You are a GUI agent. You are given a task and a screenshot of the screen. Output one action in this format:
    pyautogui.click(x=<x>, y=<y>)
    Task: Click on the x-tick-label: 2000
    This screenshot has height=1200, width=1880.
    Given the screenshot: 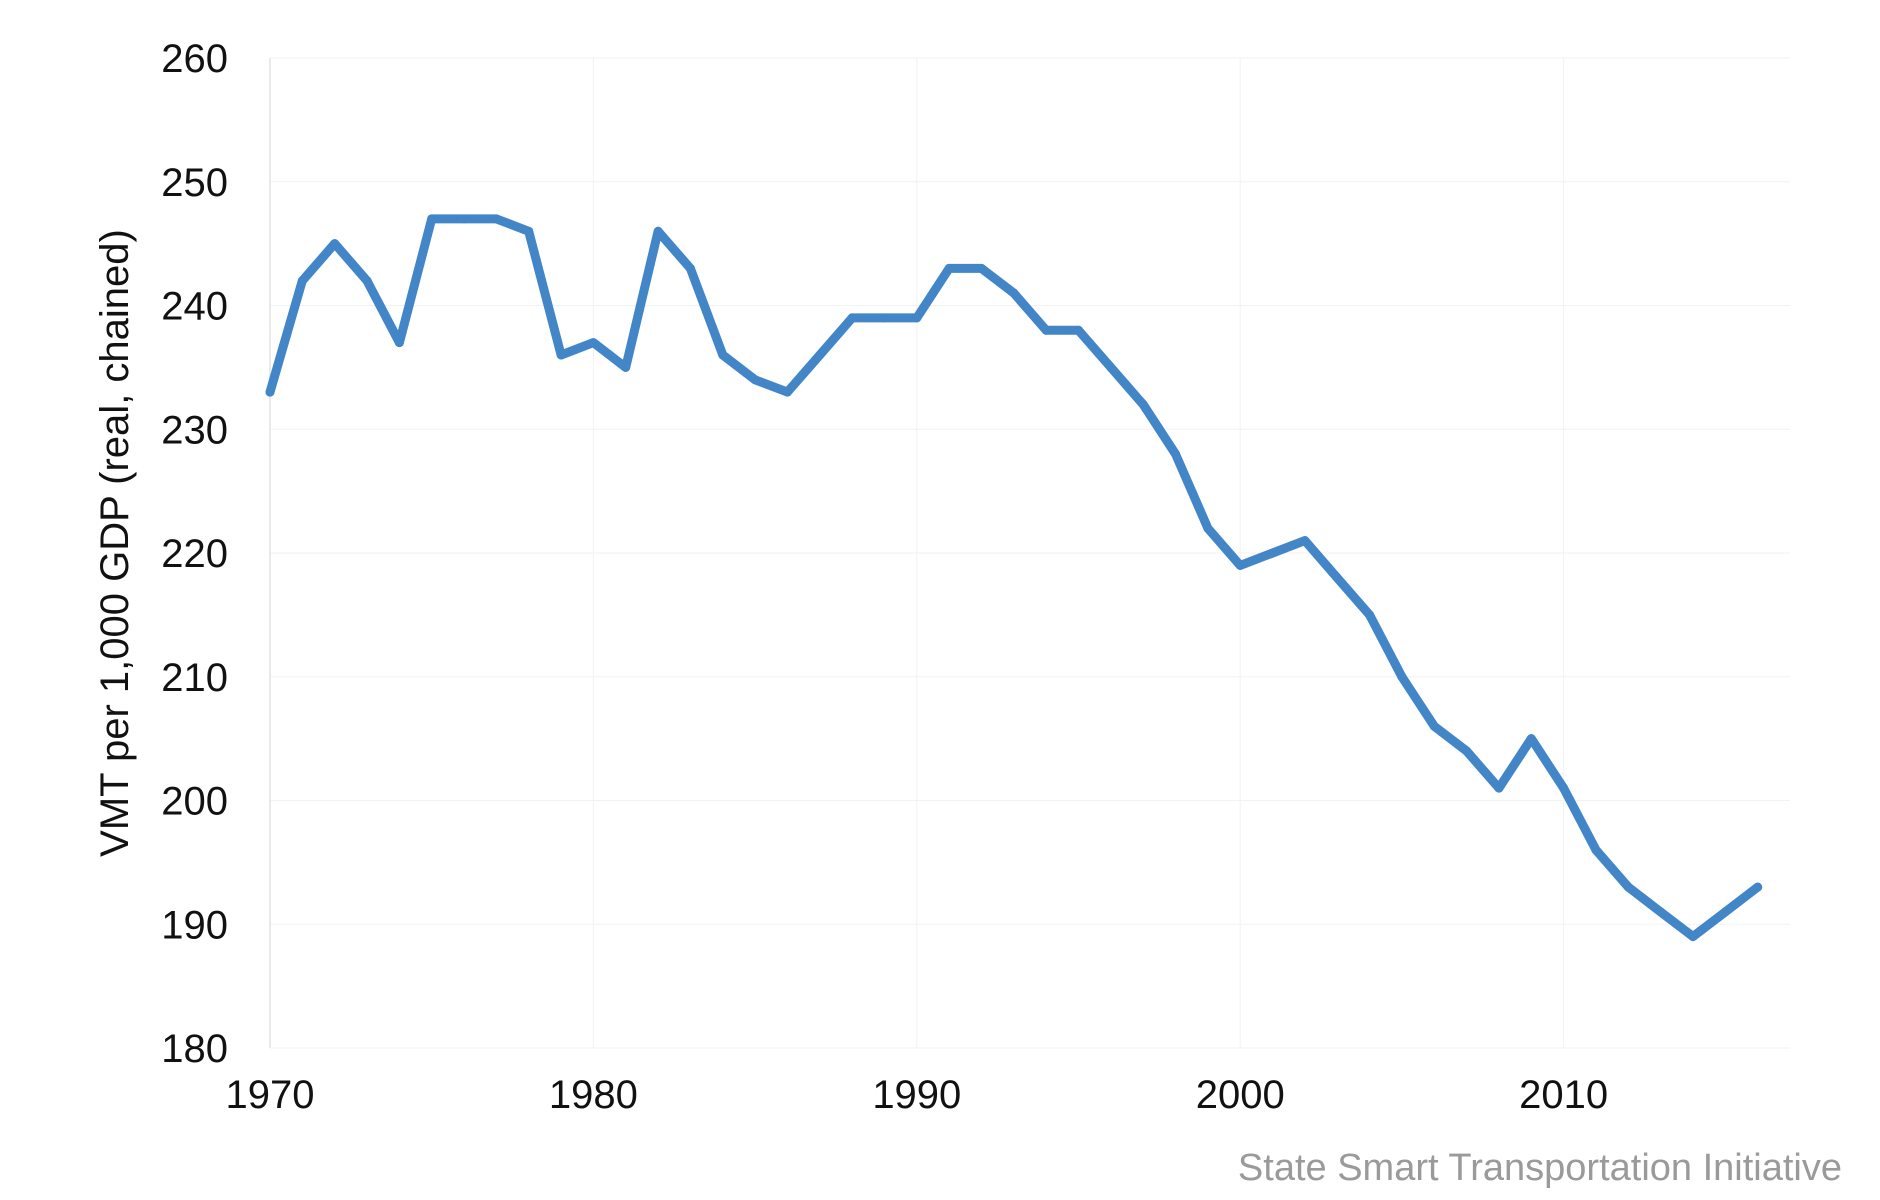 What is the action you would take?
    pyautogui.click(x=1240, y=1095)
    